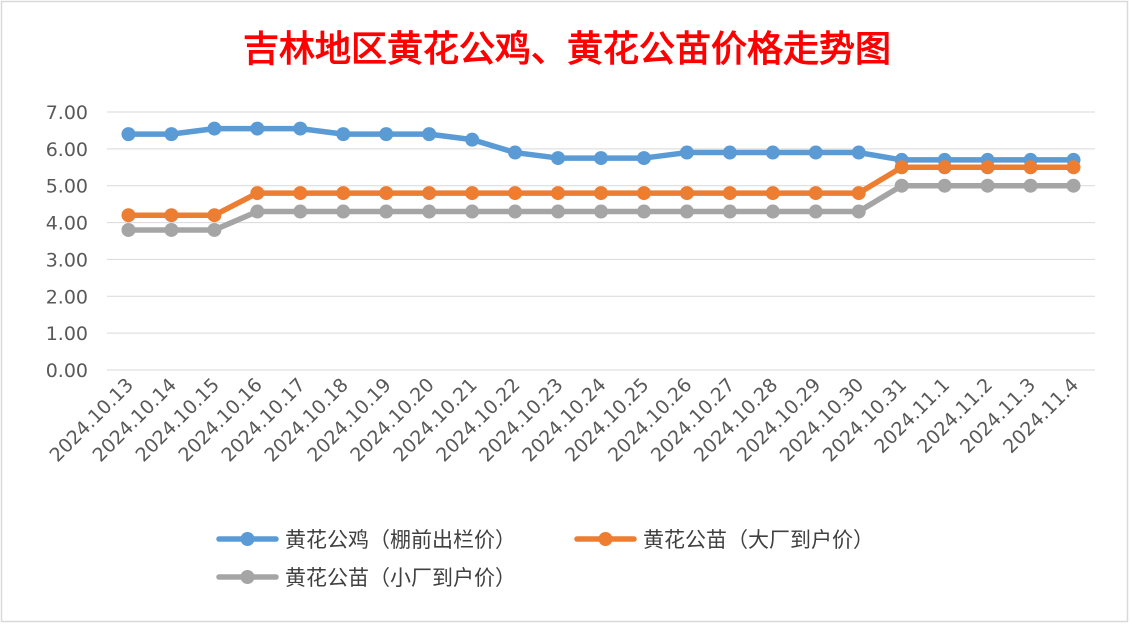  Describe the element at coordinates (67, 371) in the screenshot. I see `y-tick-label: 0.00` at that location.